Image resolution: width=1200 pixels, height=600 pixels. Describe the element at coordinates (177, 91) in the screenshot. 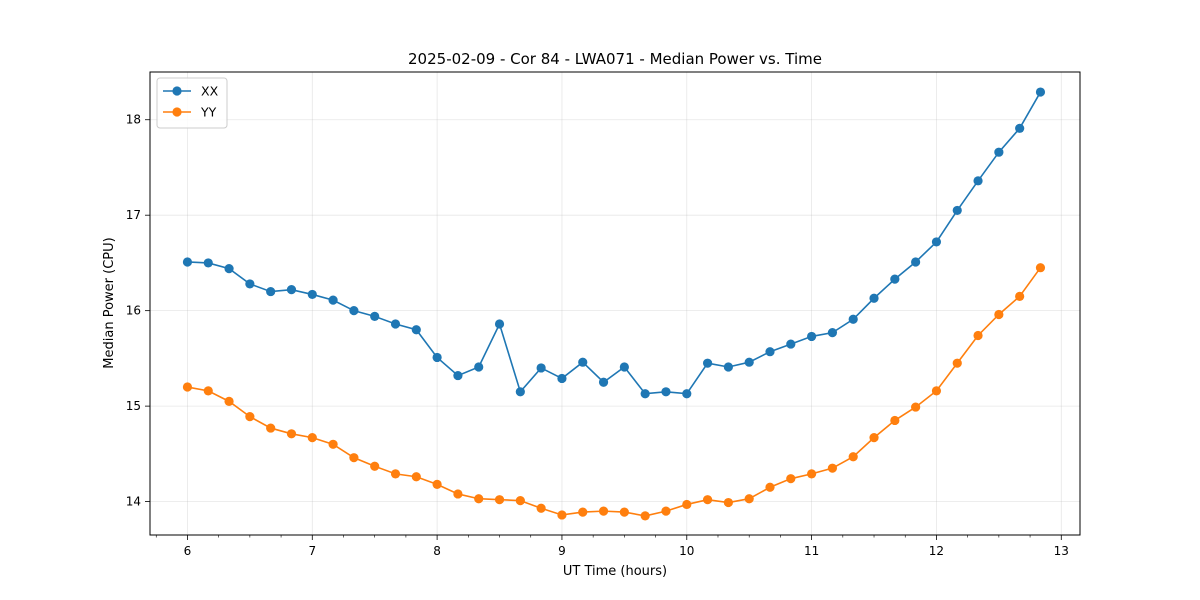

I see `legend-marker-xx` at that location.